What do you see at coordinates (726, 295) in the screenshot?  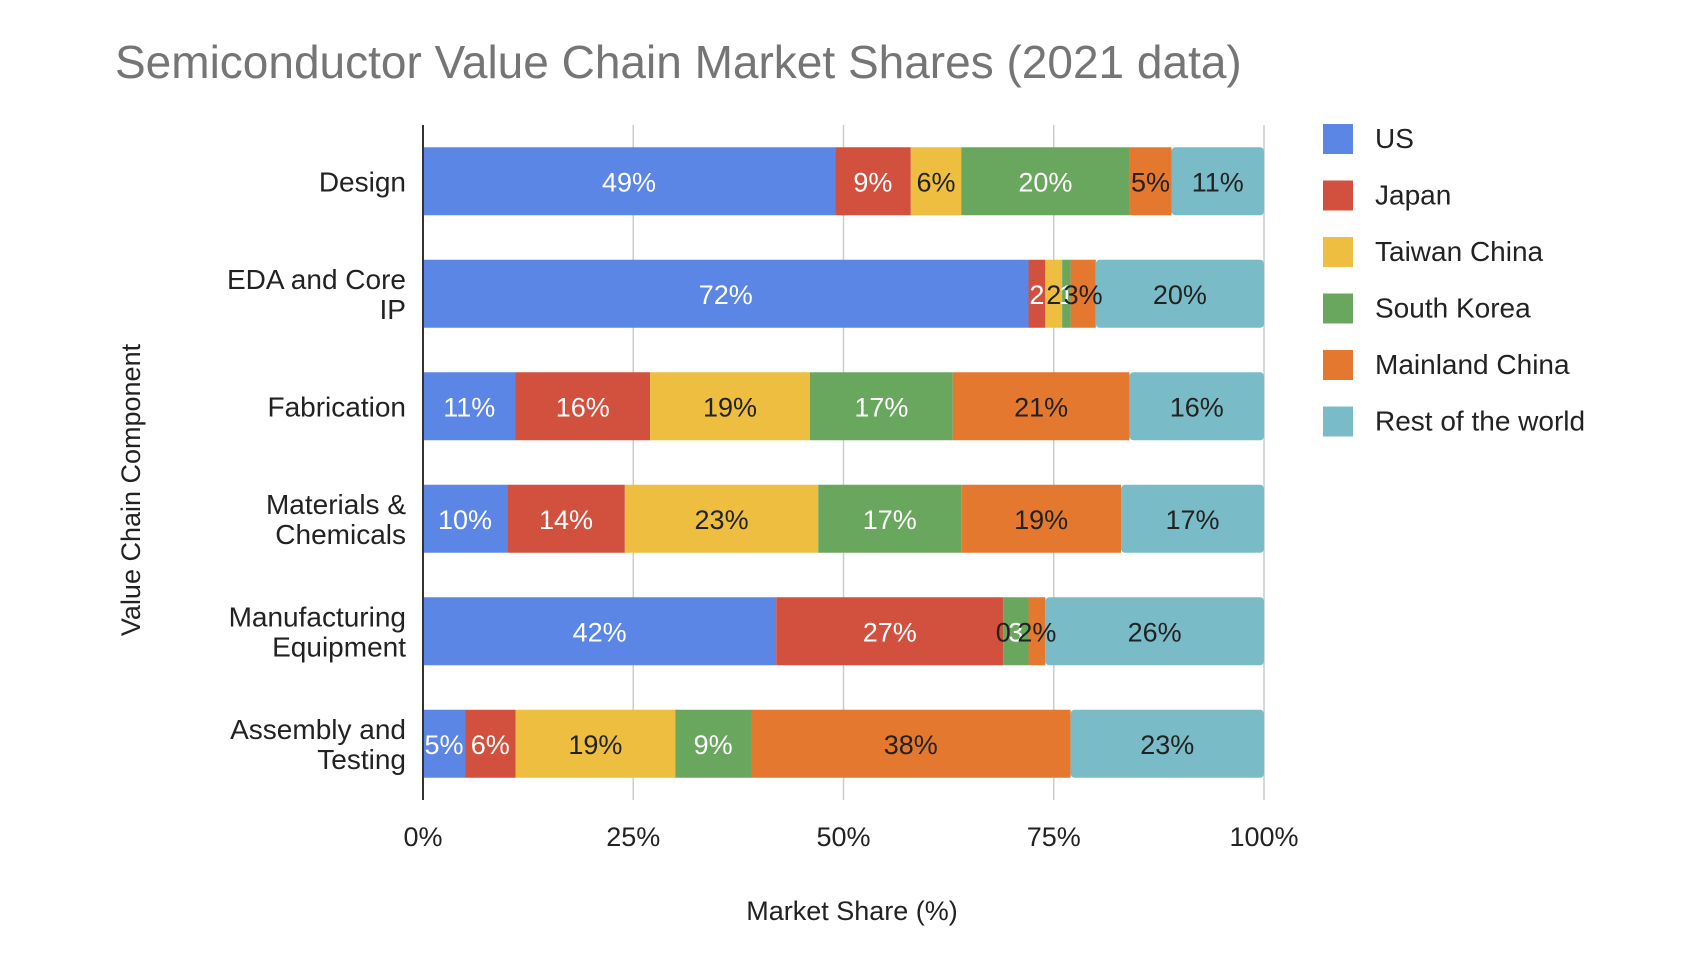 I see `data-label: 72%` at bounding box center [726, 295].